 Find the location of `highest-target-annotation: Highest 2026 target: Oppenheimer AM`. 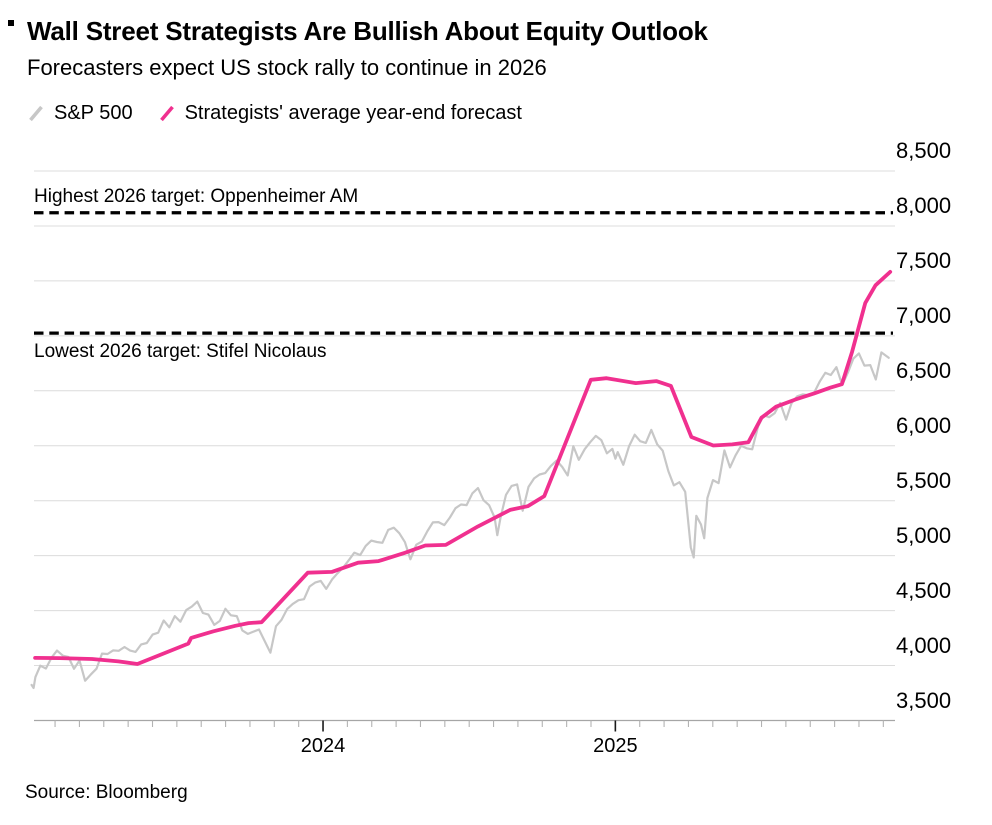

highest-target-annotation: Highest 2026 target: Oppenheimer AM is located at coordinates (196, 196).